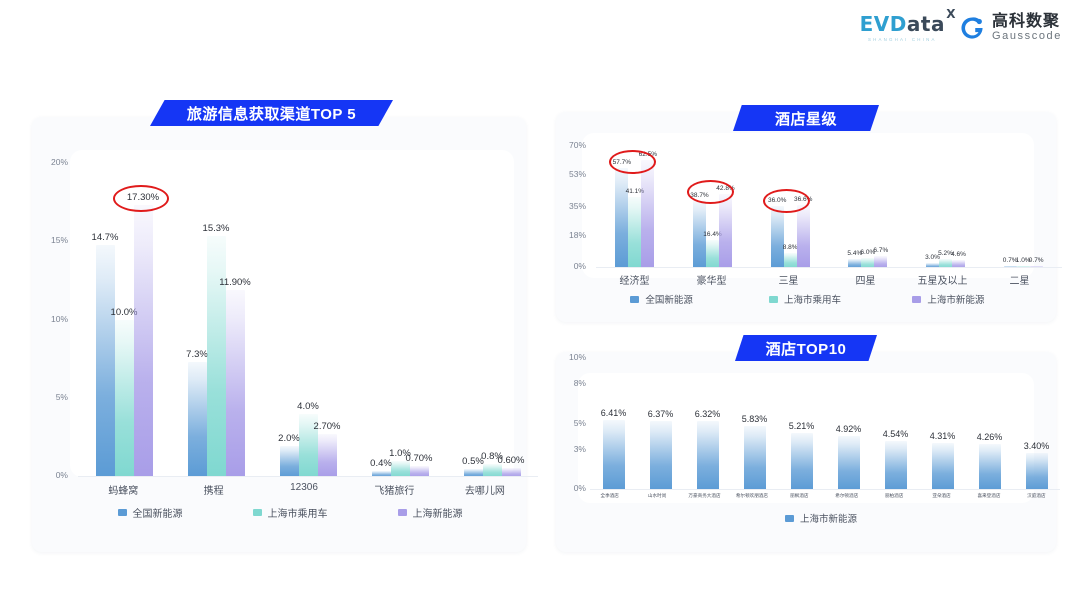  Describe the element at coordinates (216, 350) in the screenshot. I see `bar: 15.3%` at that location.